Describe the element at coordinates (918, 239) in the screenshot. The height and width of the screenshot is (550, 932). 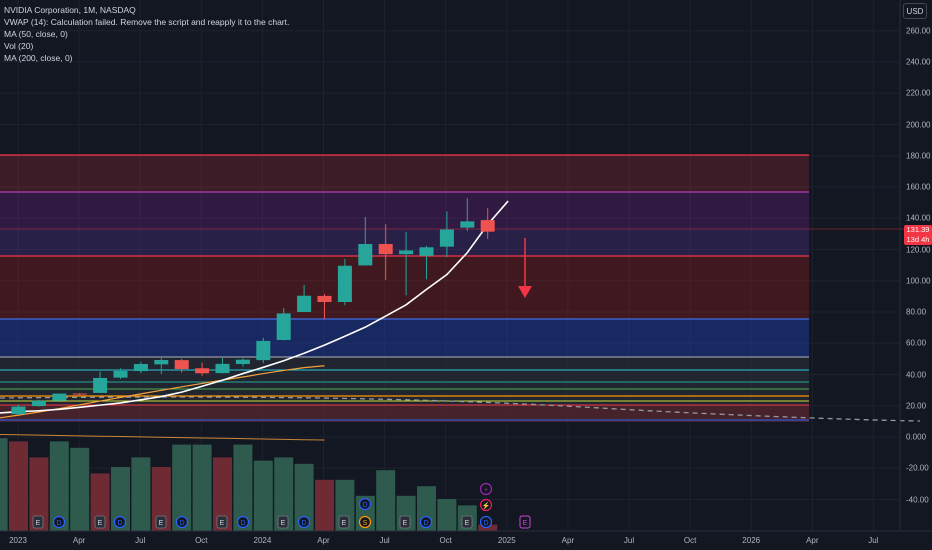
I see `bar-countdown: 13d 4h` at that location.